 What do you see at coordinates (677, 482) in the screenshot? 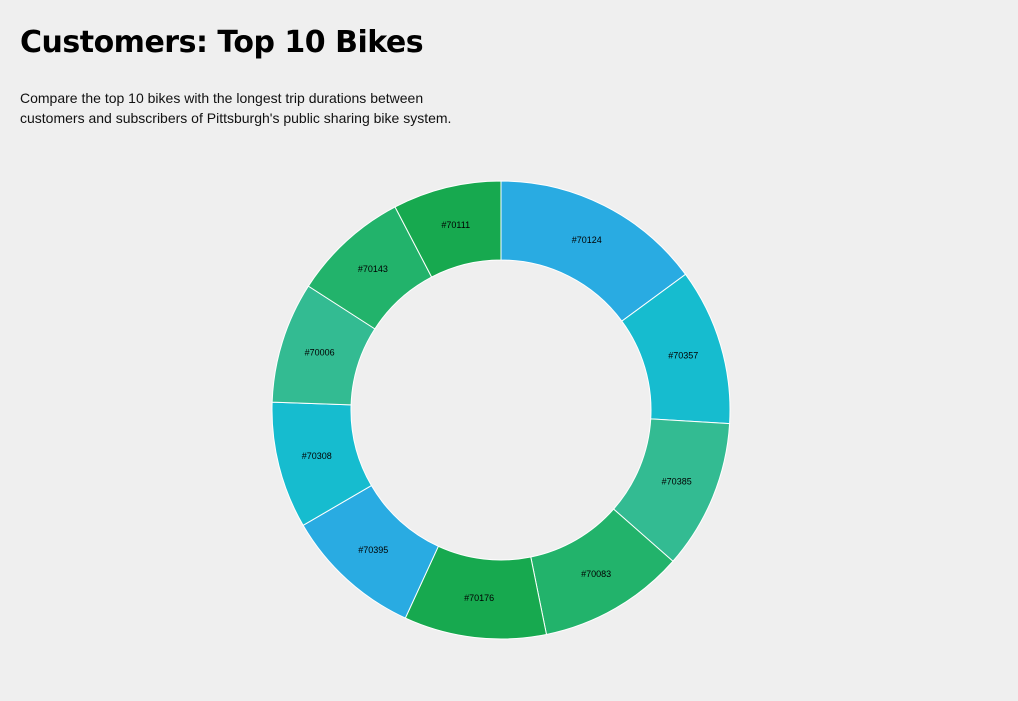
I see `slice-label-70385: #70385` at bounding box center [677, 482].